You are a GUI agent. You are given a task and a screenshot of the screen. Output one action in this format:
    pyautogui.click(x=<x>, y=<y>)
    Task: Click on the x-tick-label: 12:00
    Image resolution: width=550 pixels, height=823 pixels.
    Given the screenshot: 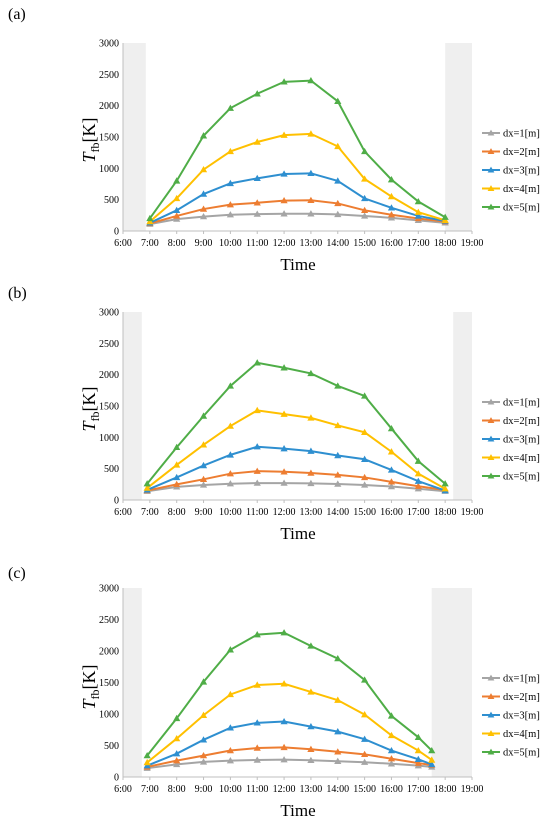 What is the action you would take?
    pyautogui.click(x=284, y=243)
    